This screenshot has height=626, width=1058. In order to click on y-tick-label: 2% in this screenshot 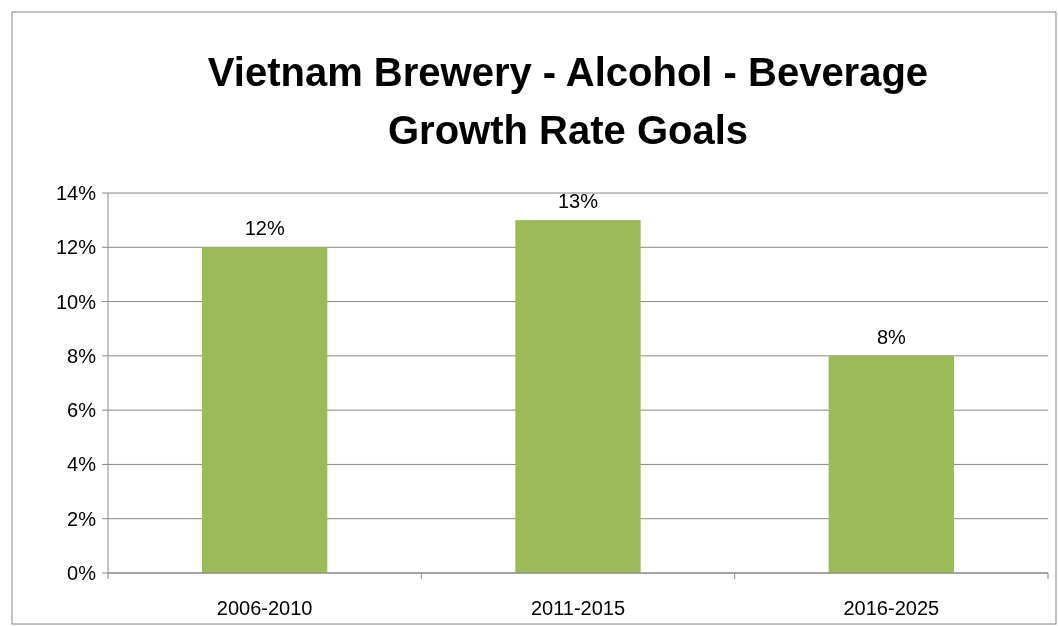, I will do `click(82, 518)`.